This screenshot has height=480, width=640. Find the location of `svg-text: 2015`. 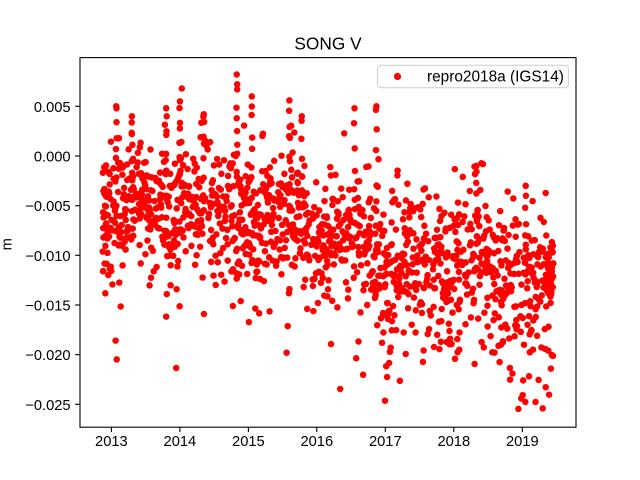

svg-text: 2015 is located at coordinates (248, 442).